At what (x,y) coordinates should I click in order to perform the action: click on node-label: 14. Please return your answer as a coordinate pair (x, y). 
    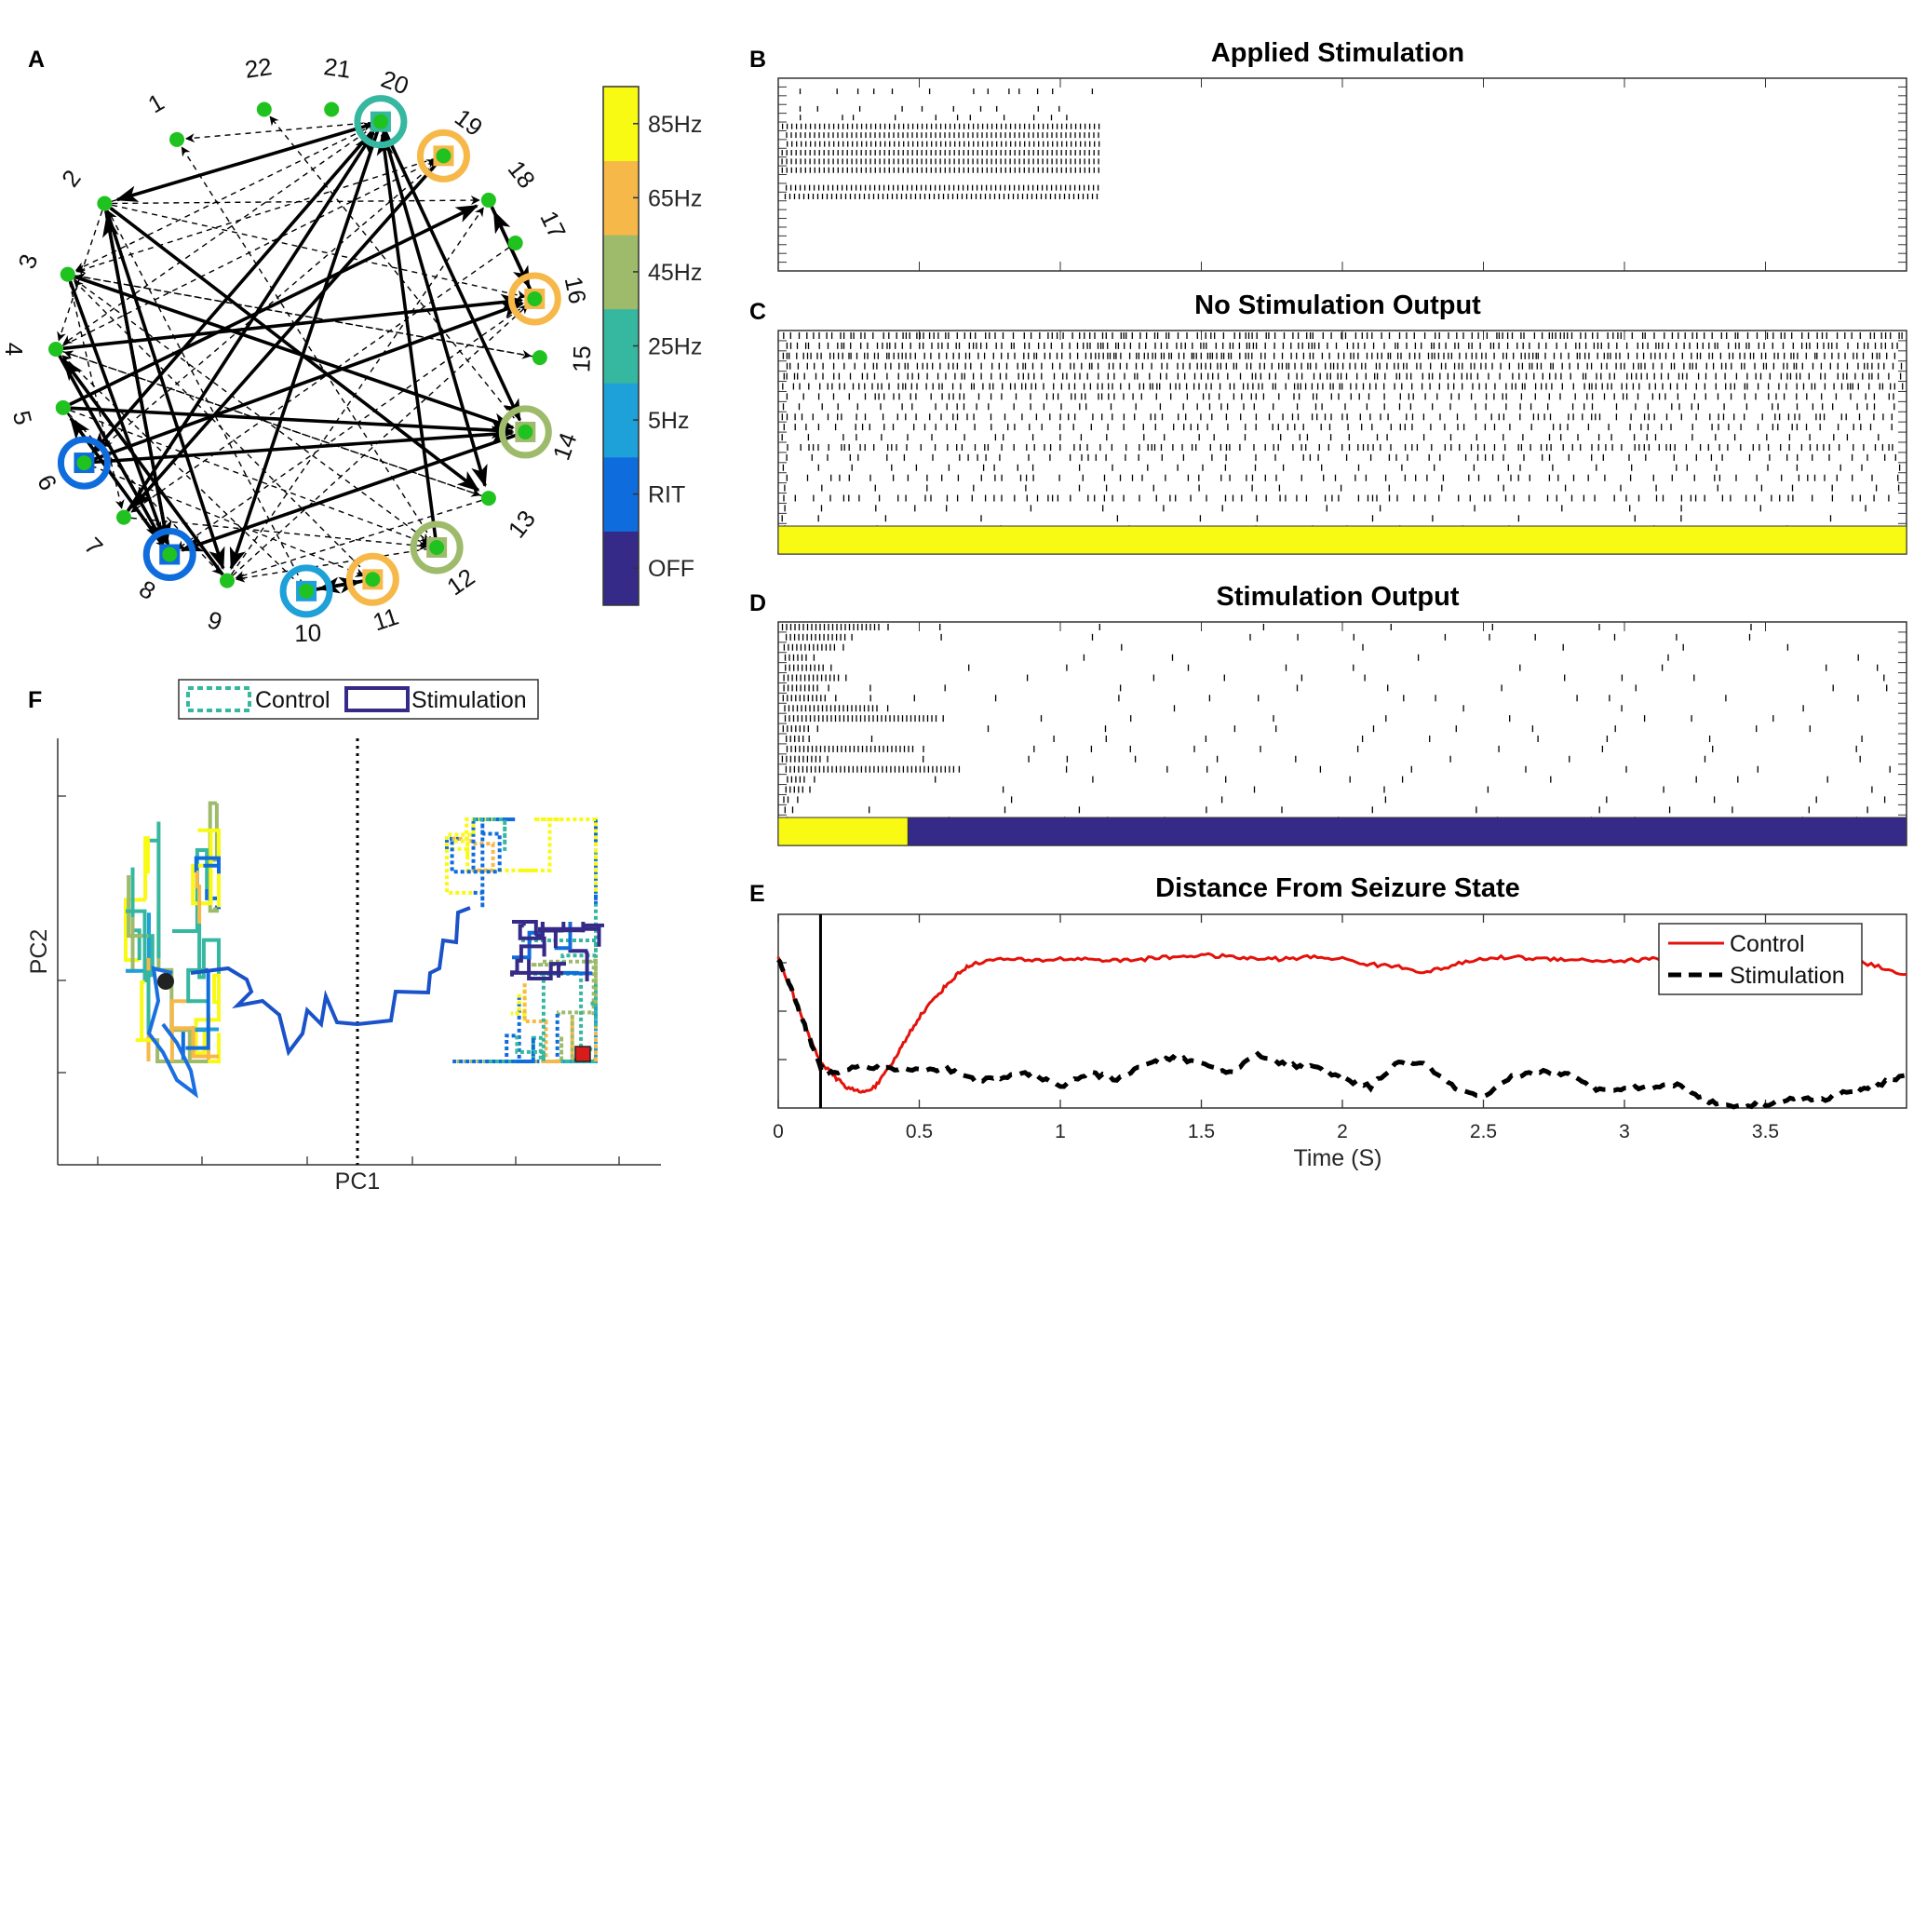
    Looking at the image, I should click on (565, 446).